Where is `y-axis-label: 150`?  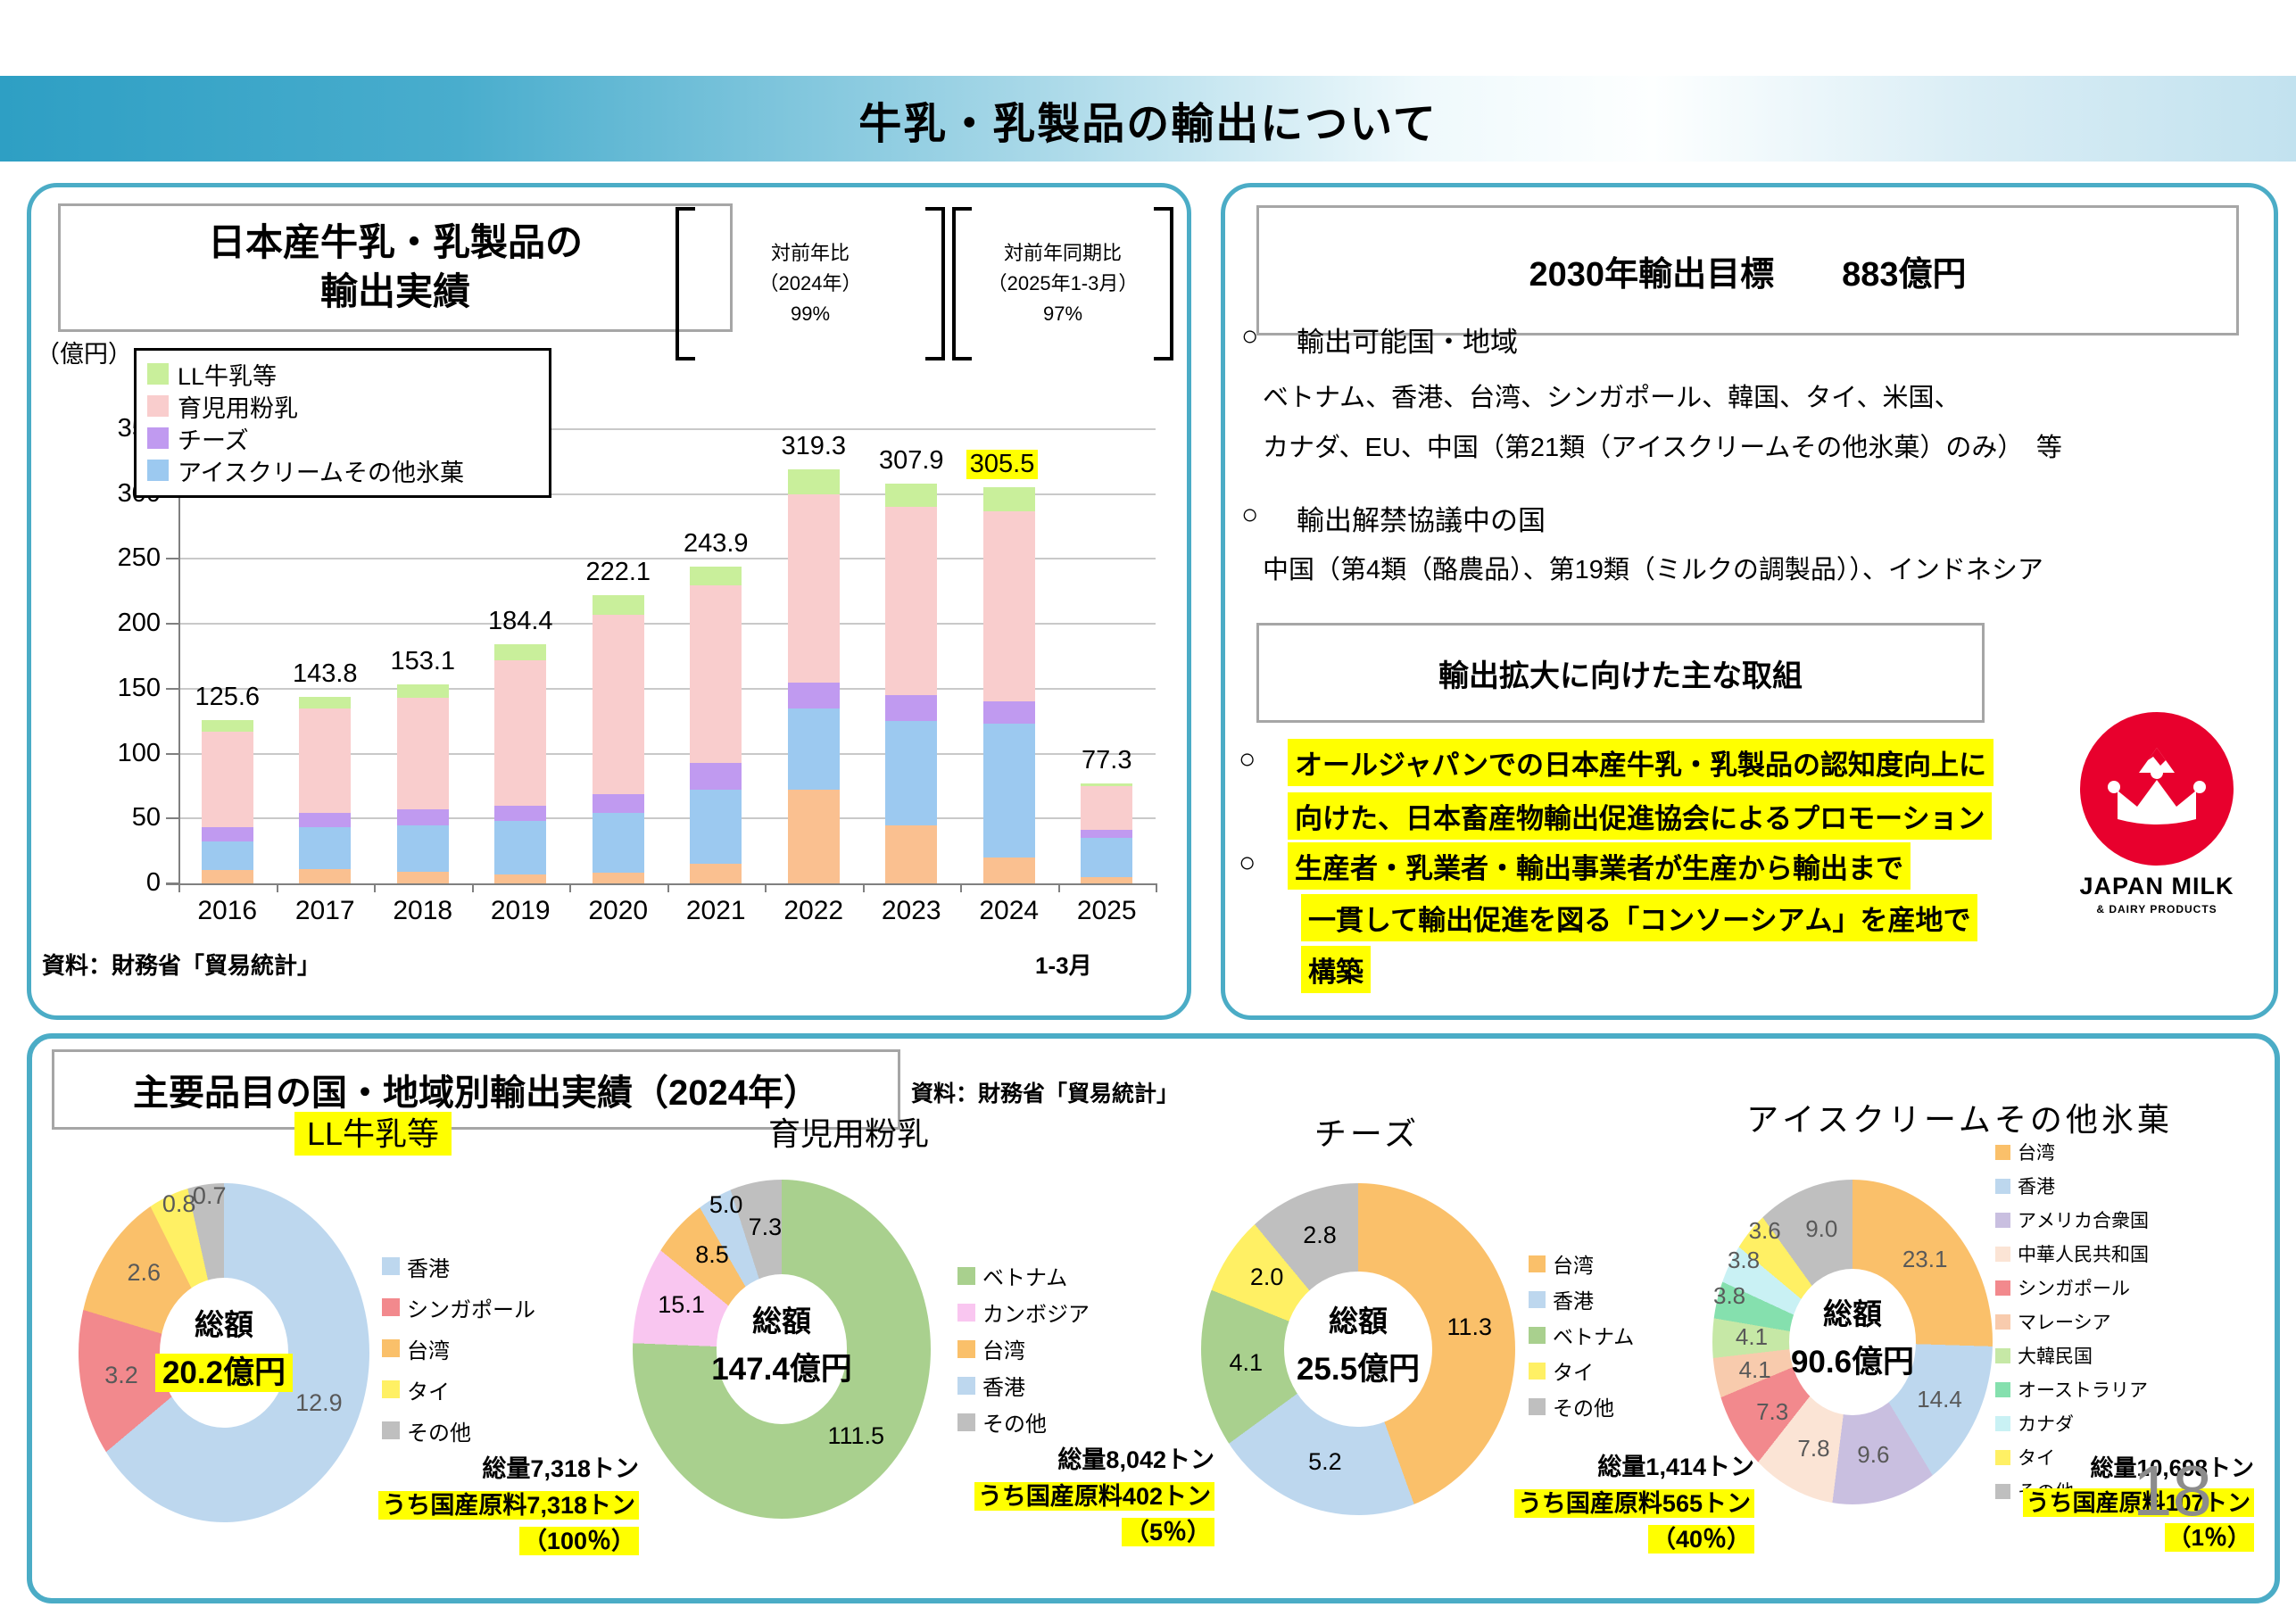
y-axis-label: 150 is located at coordinates (139, 687).